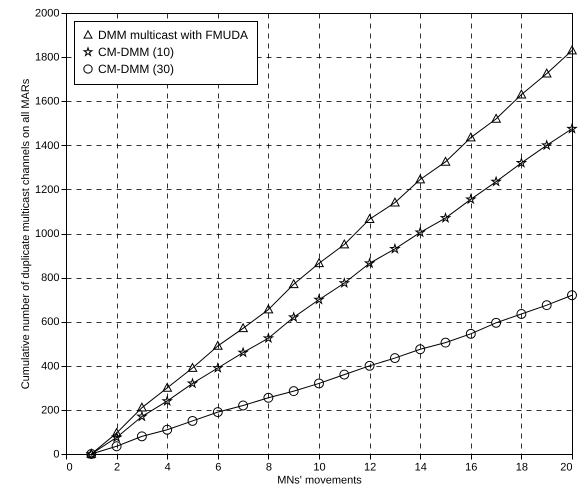  Describe the element at coordinates (471, 468) in the screenshot. I see `x-tick-label: 16` at that location.